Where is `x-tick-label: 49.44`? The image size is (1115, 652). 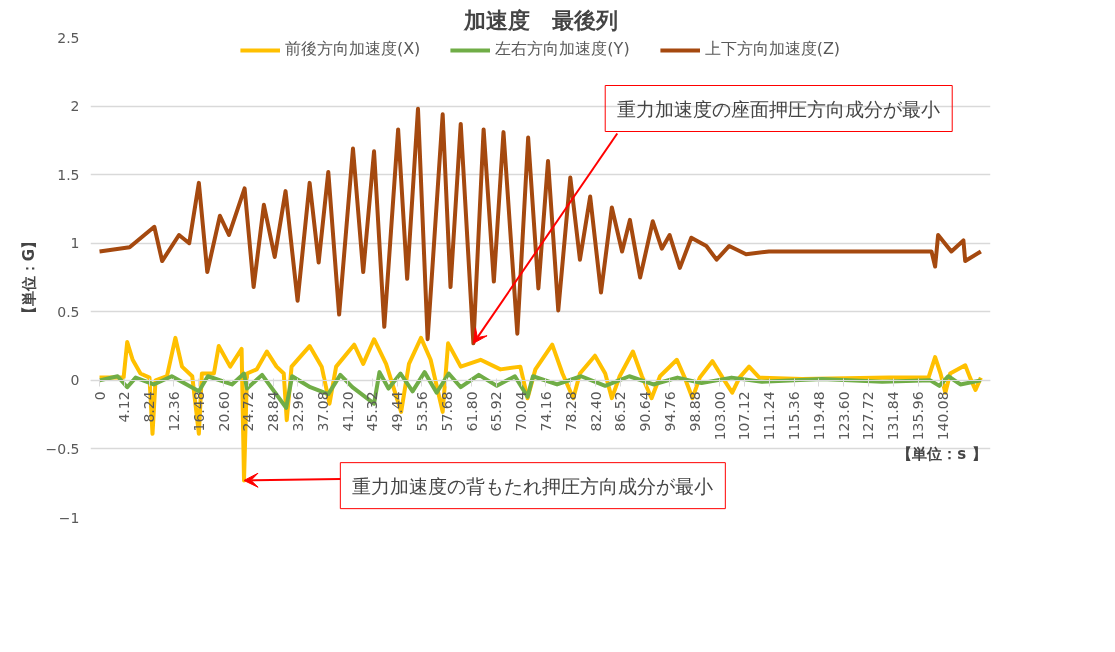
x-tick-label: 49.44 is located at coordinates (397, 411).